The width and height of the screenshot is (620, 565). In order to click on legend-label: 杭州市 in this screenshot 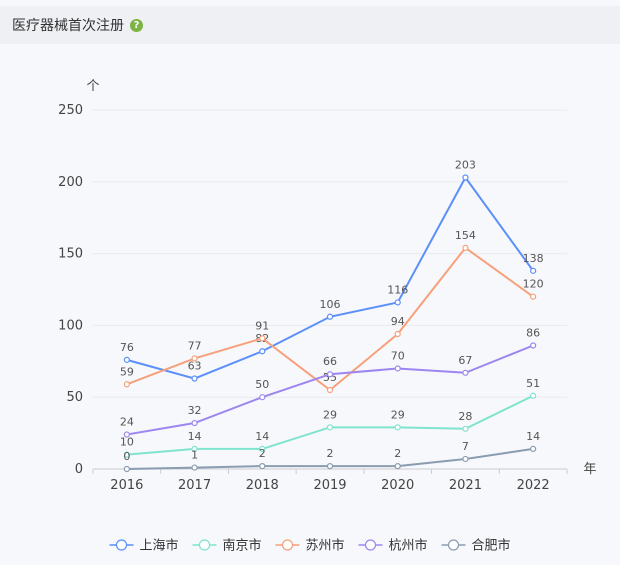, I will do `click(408, 546)`.